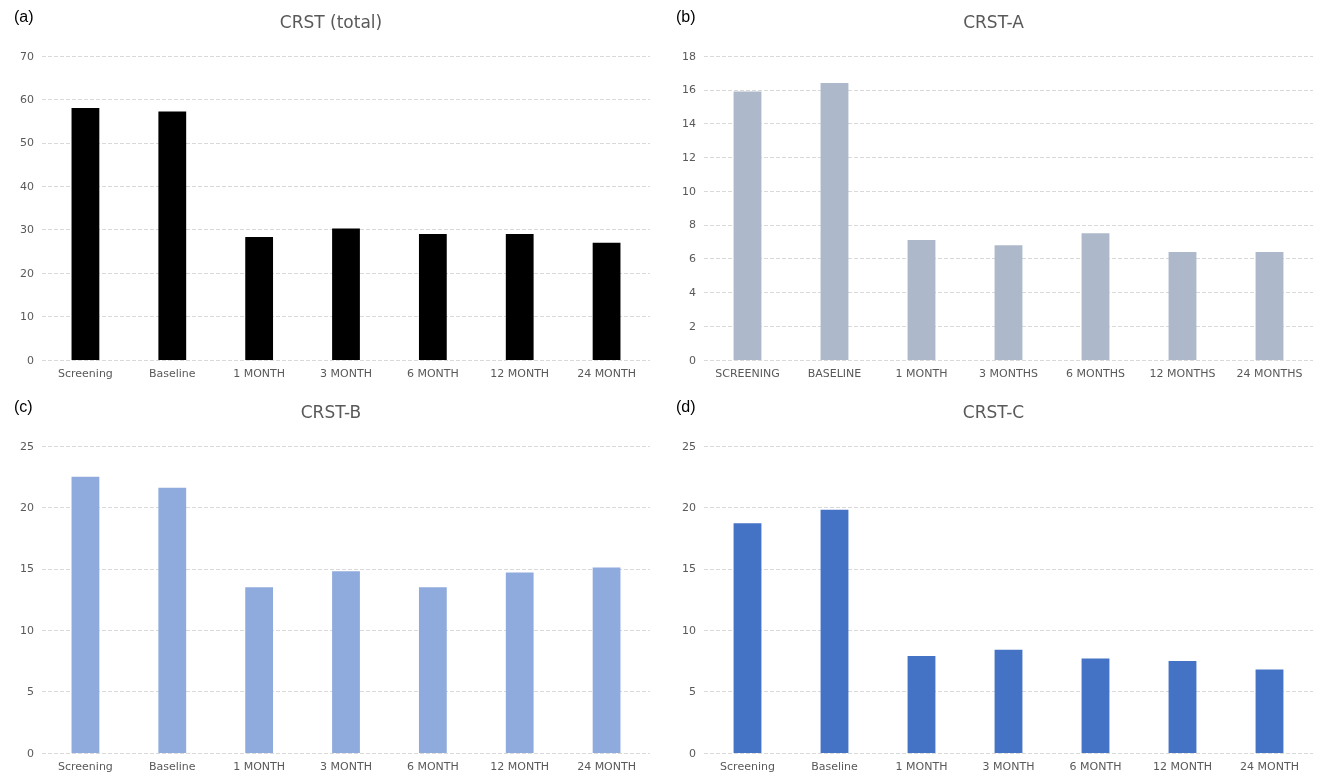  I want to click on x-tick-label: BASELINE, so click(834, 373).